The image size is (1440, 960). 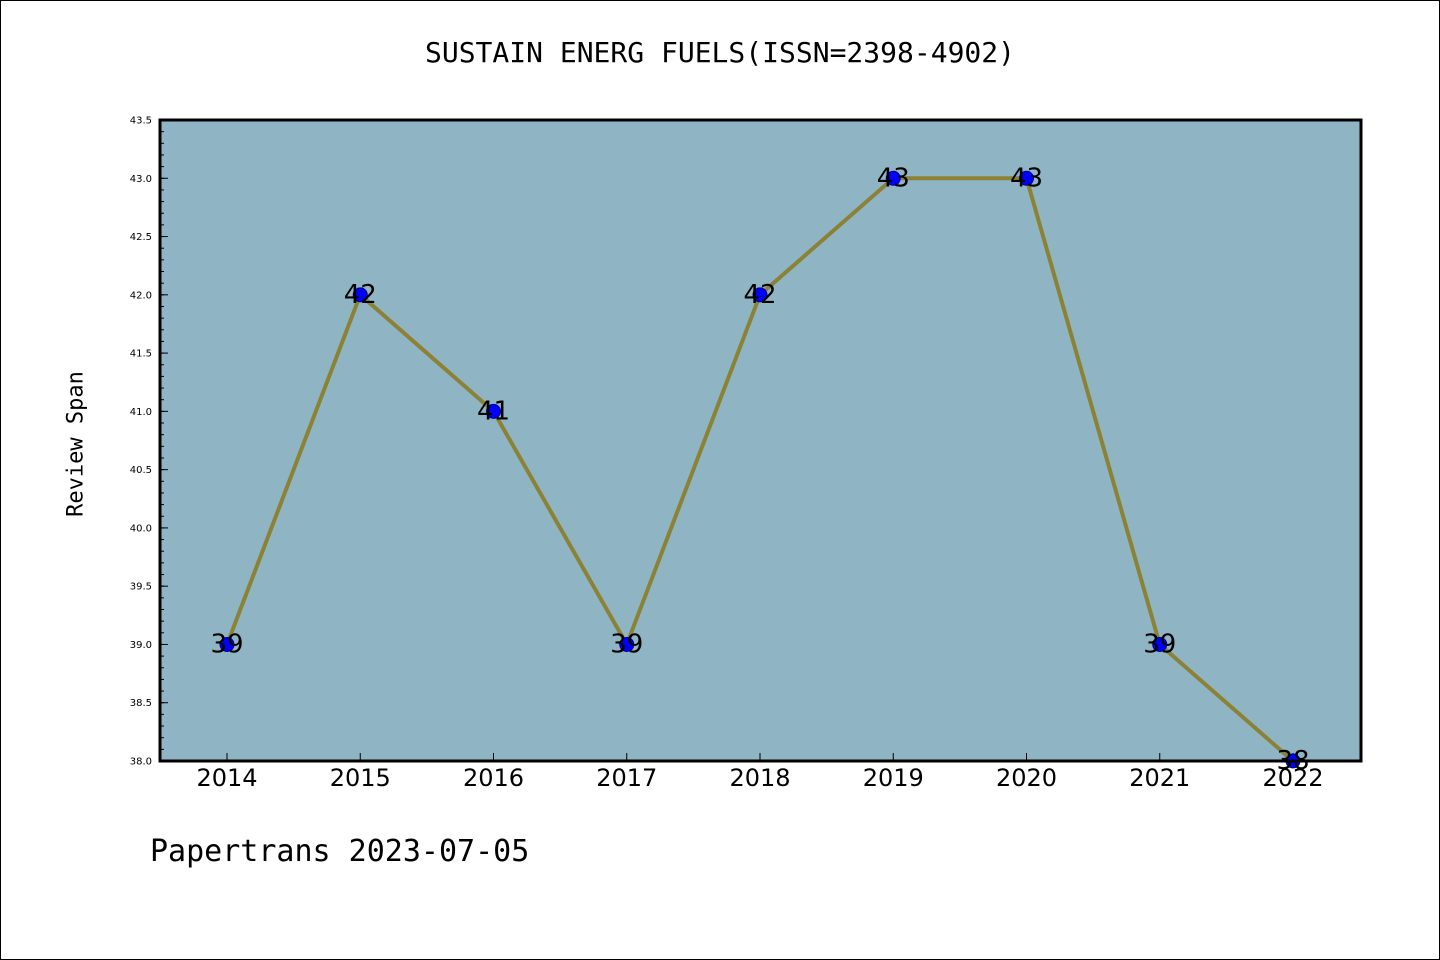 I want to click on y-tick-label: 38.5, so click(x=141, y=703).